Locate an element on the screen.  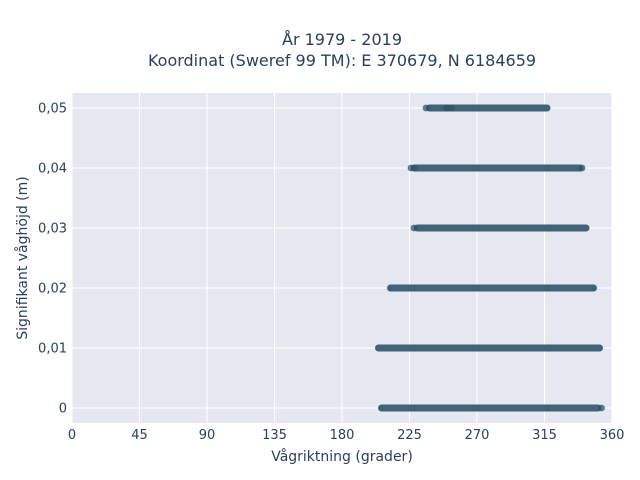
y-tick-label: 0,02 is located at coordinates (52, 289).